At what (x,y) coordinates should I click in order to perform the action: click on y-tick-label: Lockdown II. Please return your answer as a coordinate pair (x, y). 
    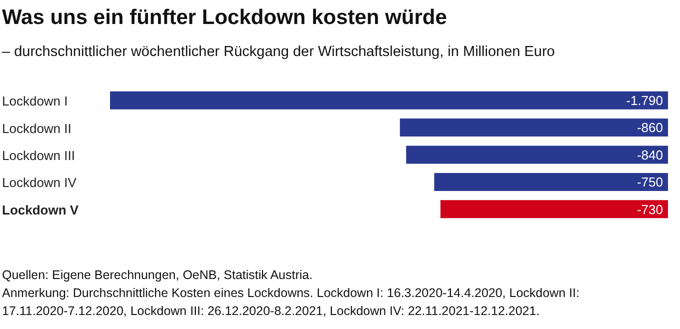
    Looking at the image, I should click on (37, 128).